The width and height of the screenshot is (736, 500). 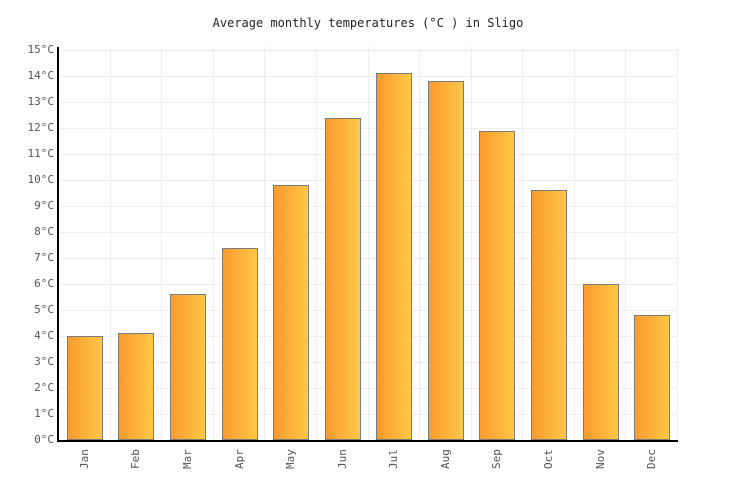 What do you see at coordinates (239, 459) in the screenshot?
I see `x-tick-label: Apr` at bounding box center [239, 459].